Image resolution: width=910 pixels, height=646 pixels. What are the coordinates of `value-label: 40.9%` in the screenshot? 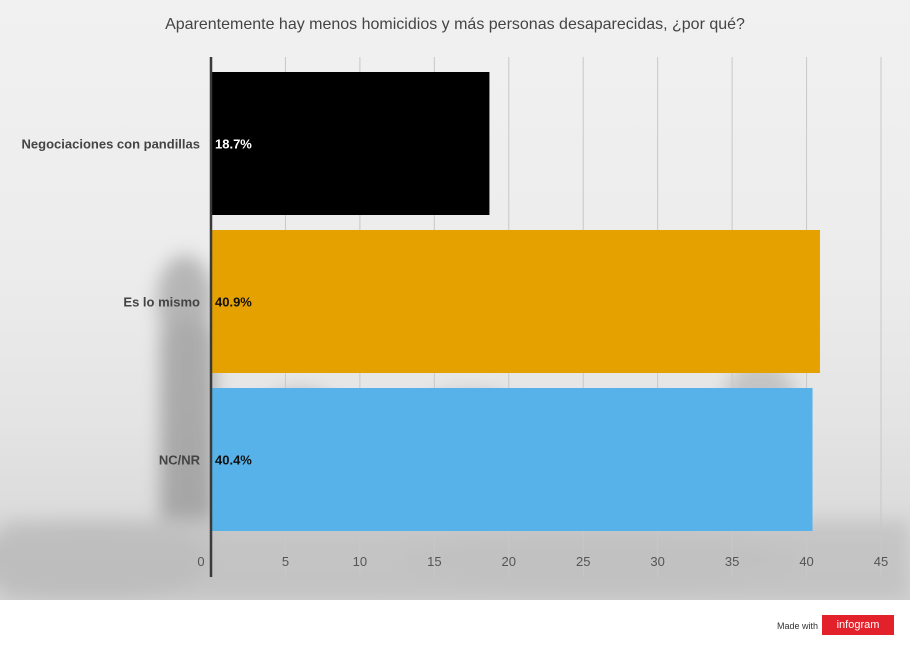 It's located at (233, 302).